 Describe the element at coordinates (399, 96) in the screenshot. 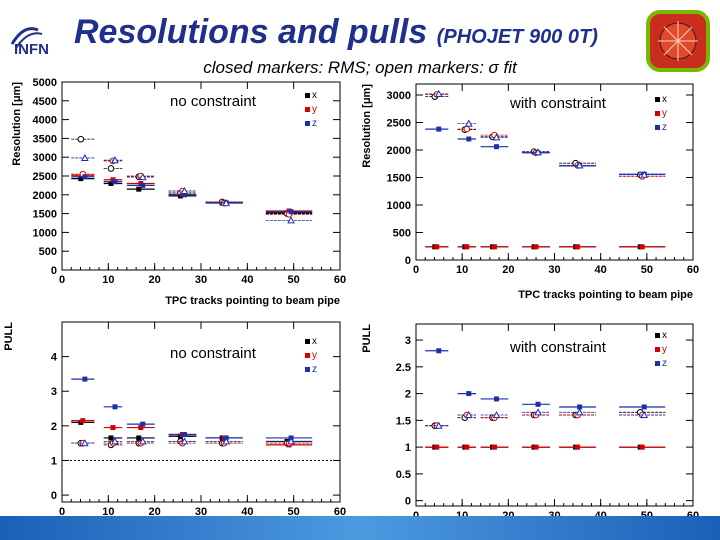

I see `y-tick-label: 3000` at that location.